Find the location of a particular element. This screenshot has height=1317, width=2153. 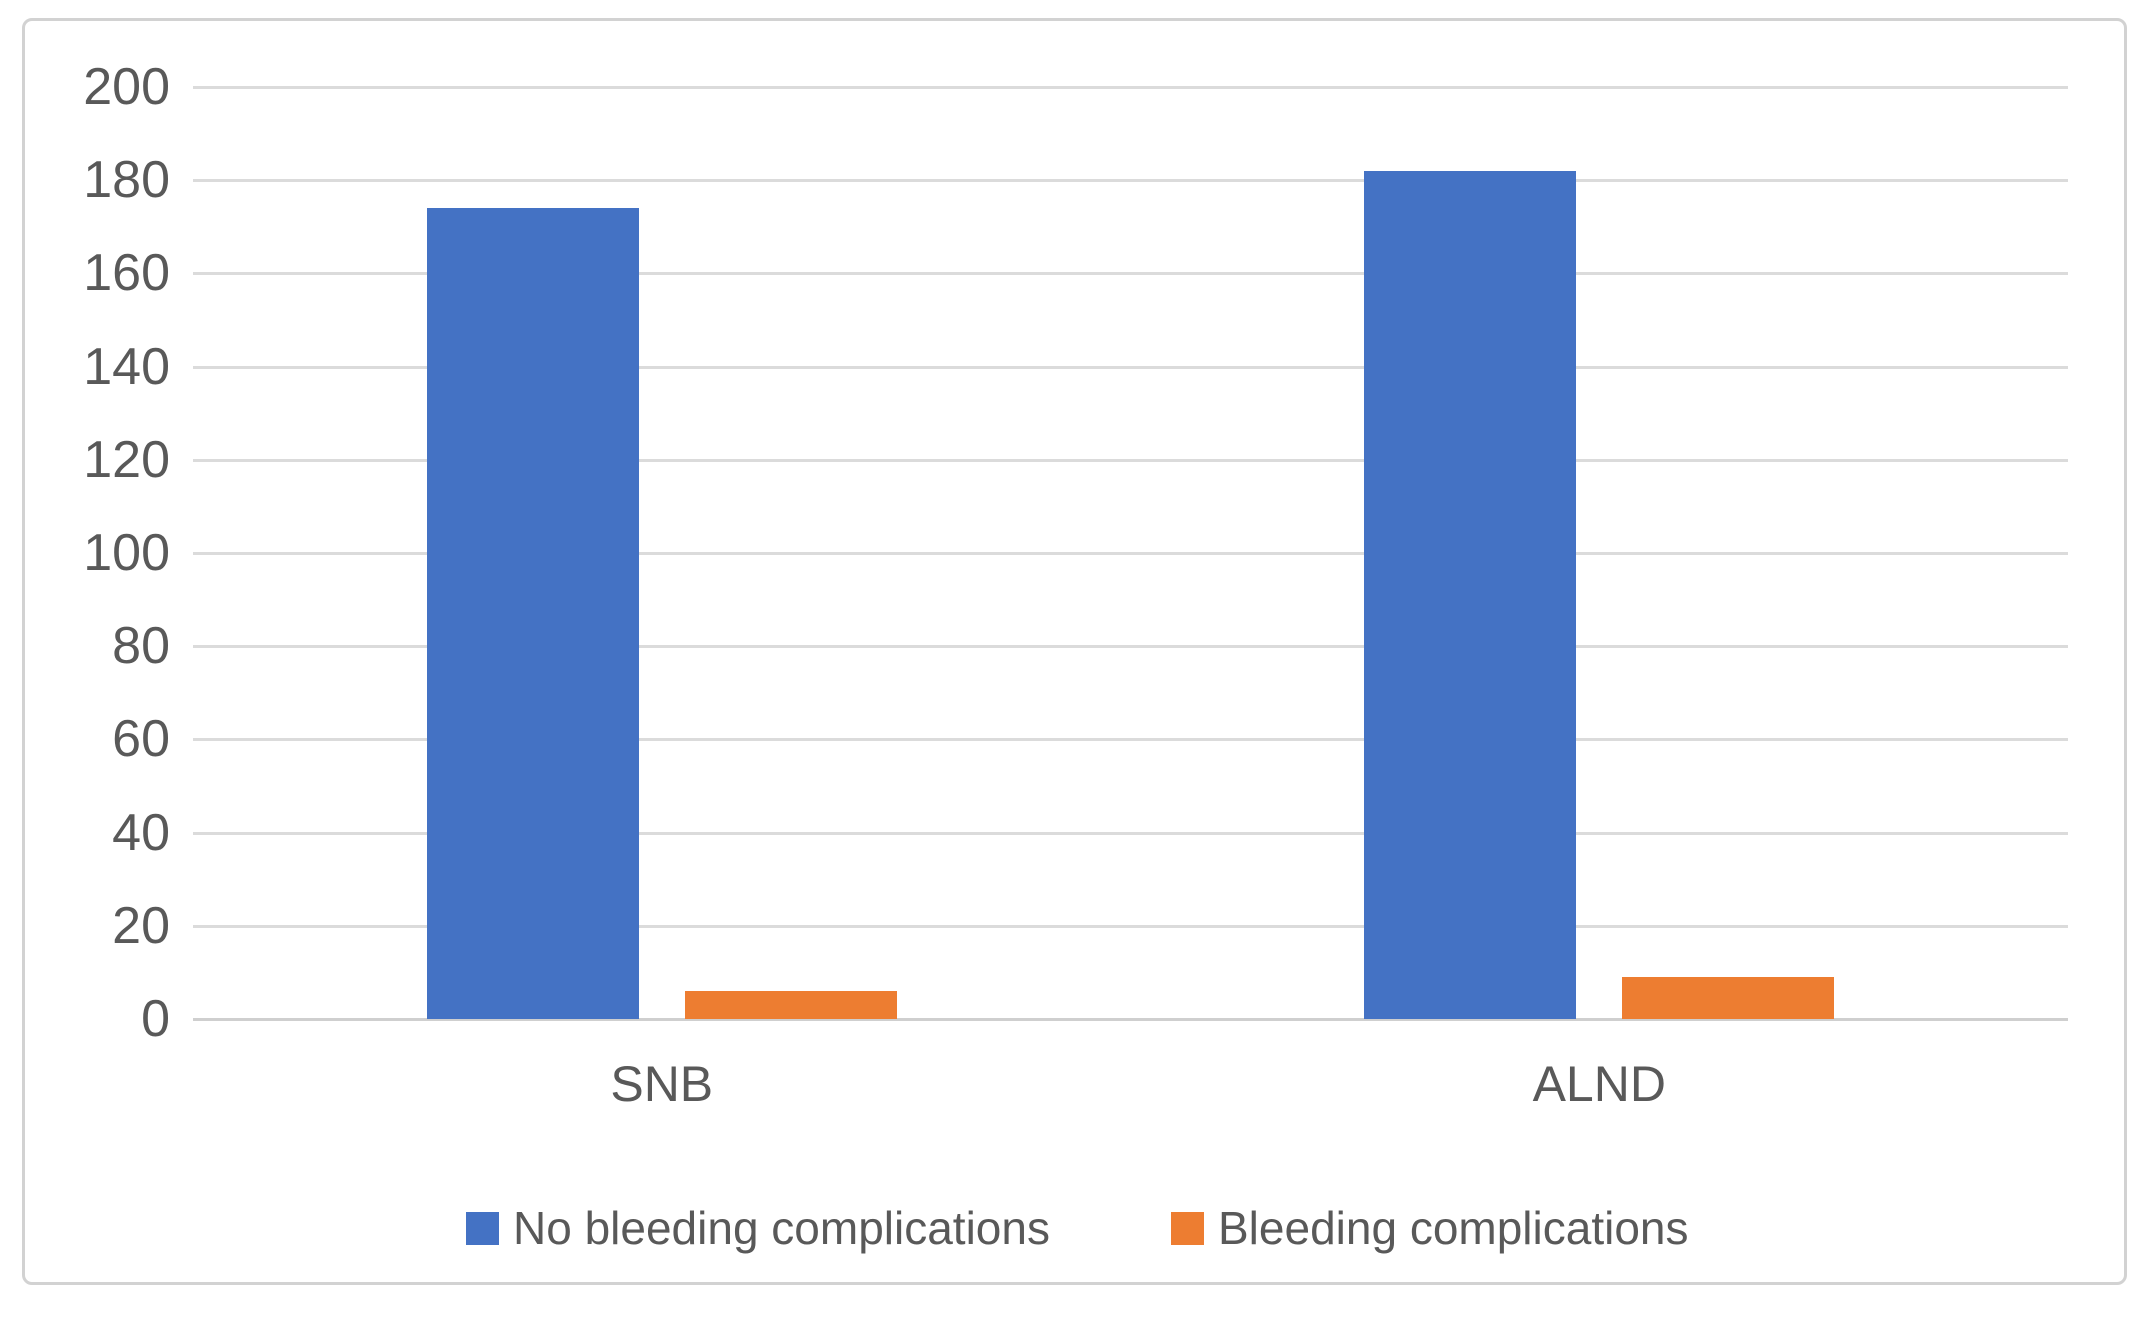

bar-alnd-bleeding-complications is located at coordinates (1728, 998).